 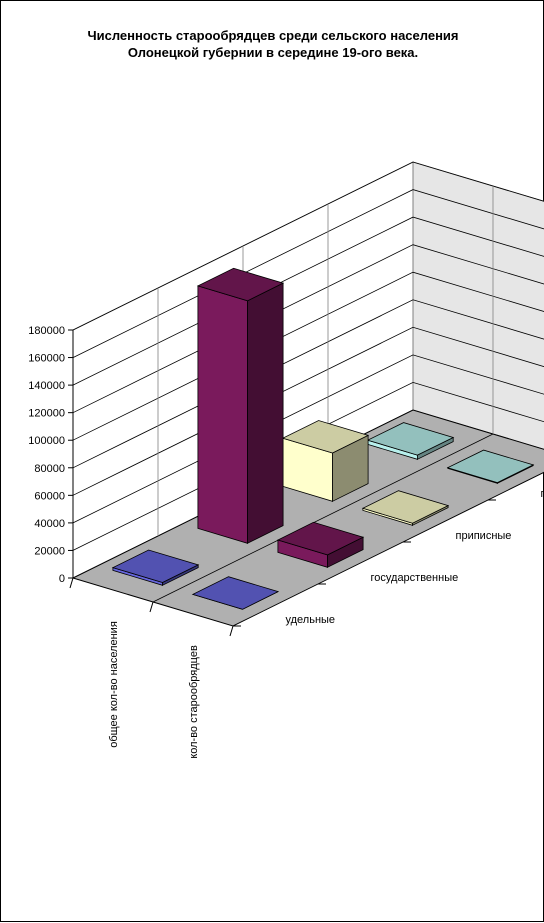 What do you see at coordinates (46, 386) in the screenshot?
I see `y-tick-label: 140000` at bounding box center [46, 386].